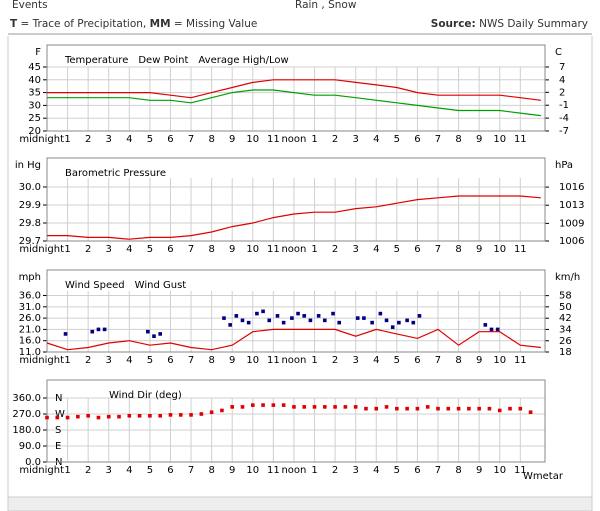 This screenshot has height=511, width=600. I want to click on y-tick-label: 29.9, so click(30, 205).